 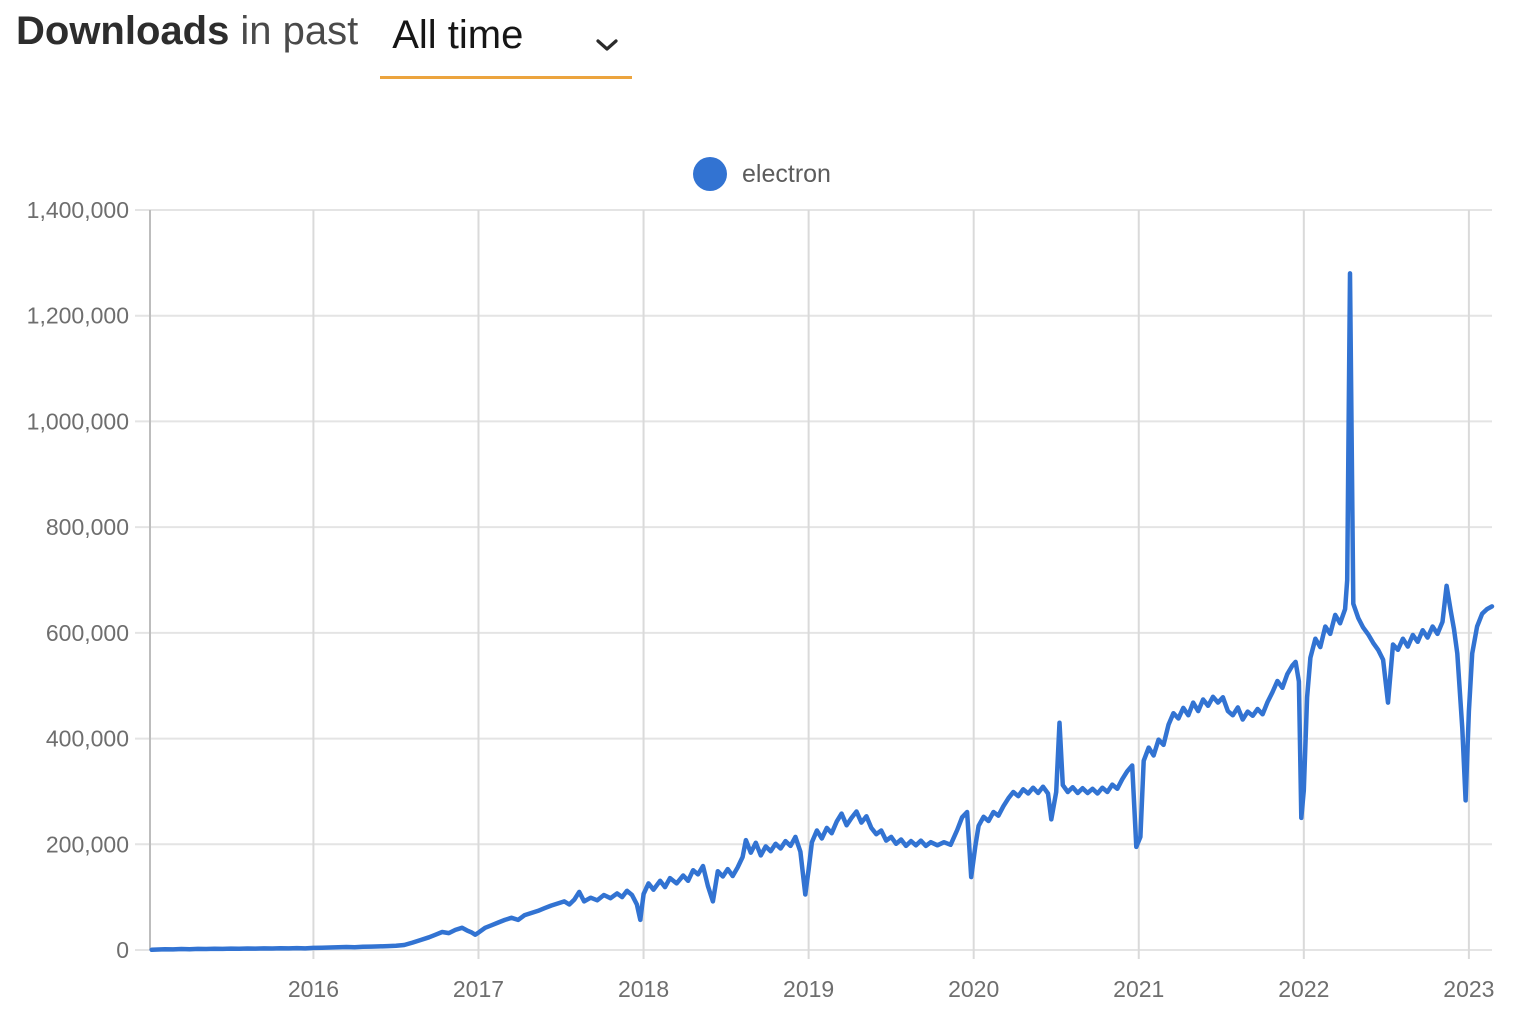 What do you see at coordinates (123, 31) in the screenshot?
I see `title-downloads: Downloads` at bounding box center [123, 31].